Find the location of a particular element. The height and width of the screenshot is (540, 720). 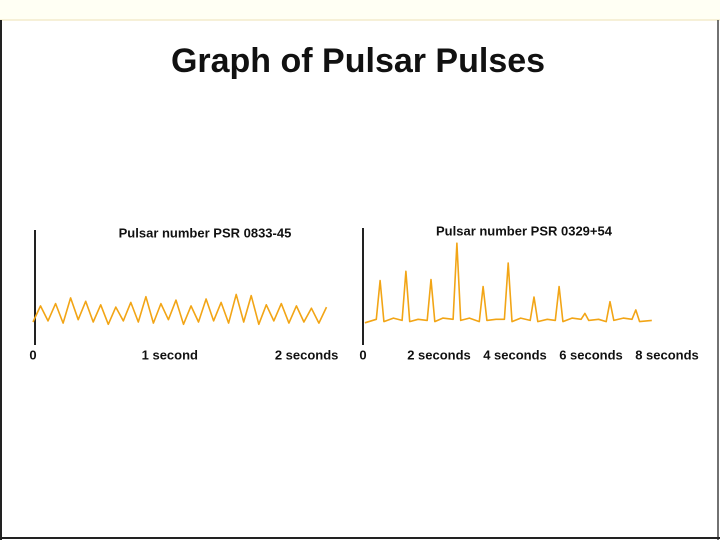

slide-title: Graph of Pulsar Pulses is located at coordinates (358, 61).